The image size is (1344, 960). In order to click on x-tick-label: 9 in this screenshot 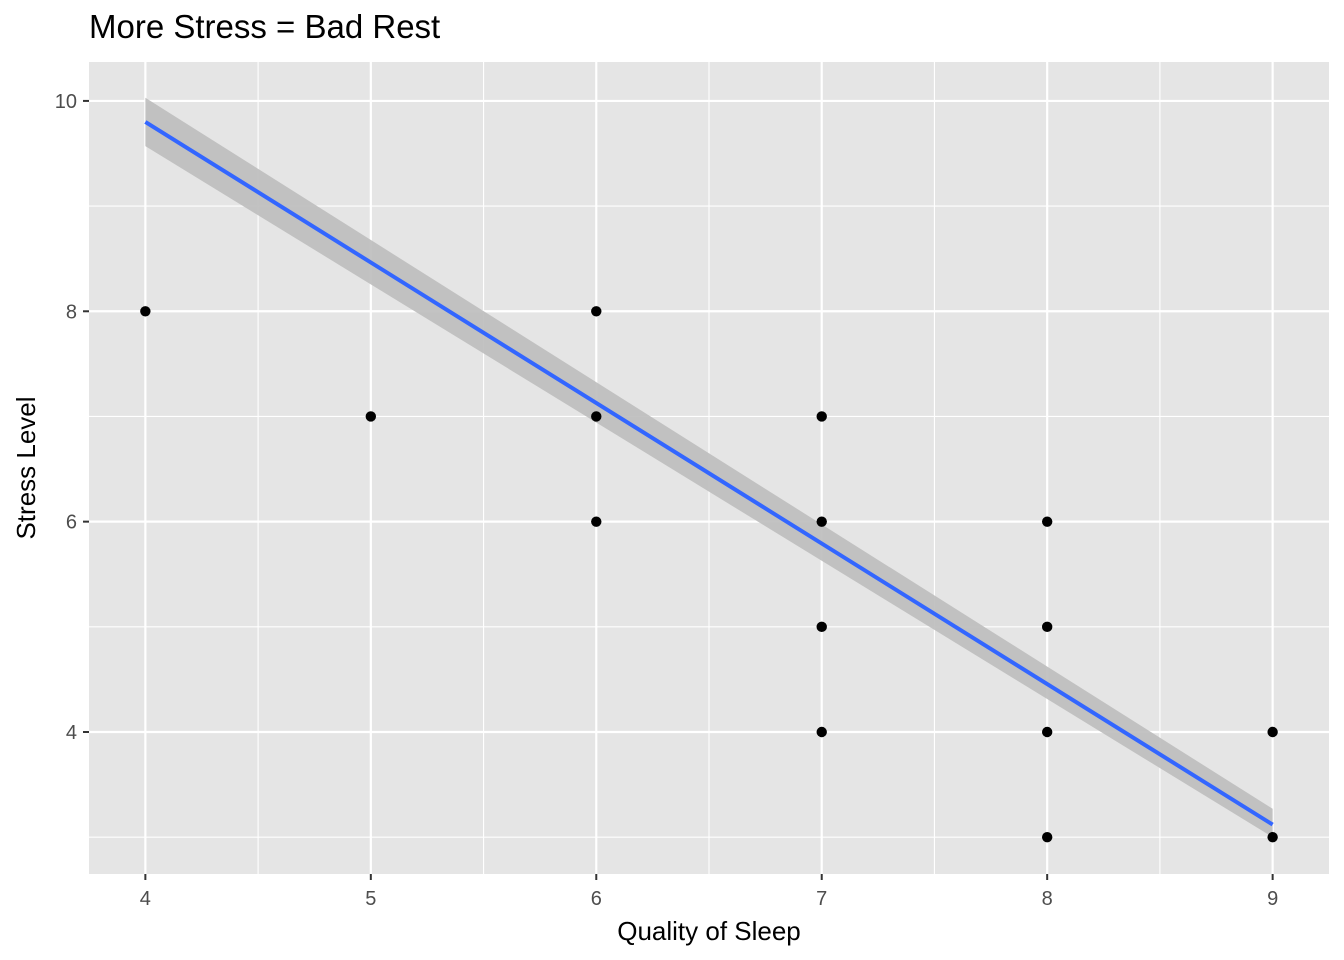, I will do `click(1272, 899)`.